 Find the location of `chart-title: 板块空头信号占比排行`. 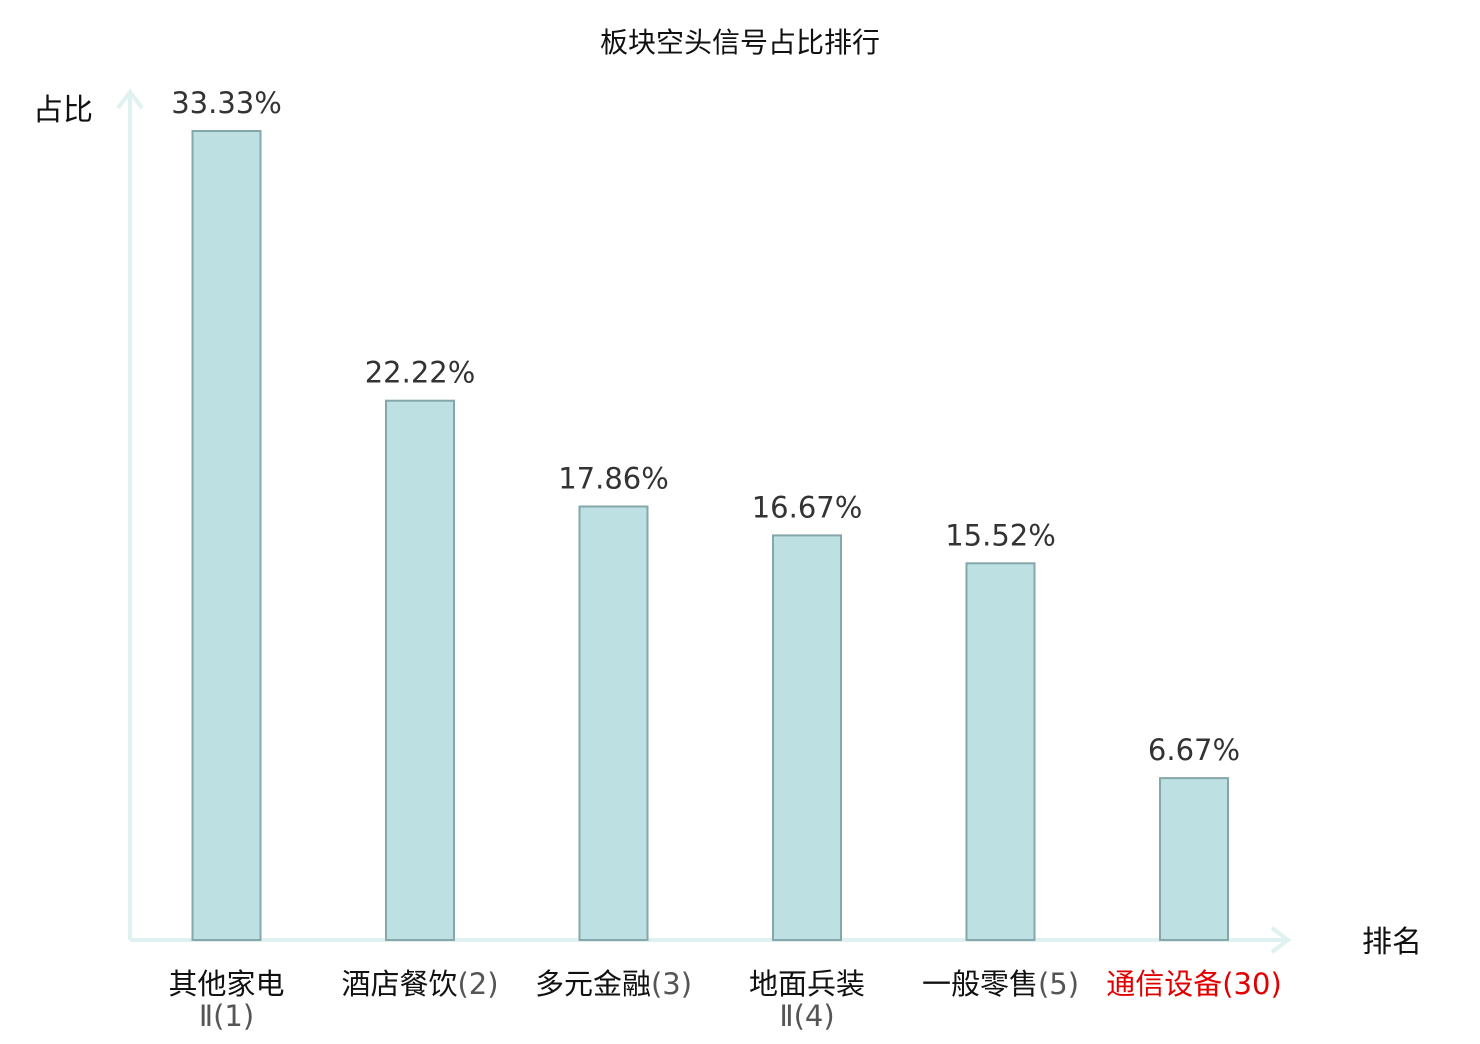

chart-title: 板块空头信号占比排行 is located at coordinates (740, 42).